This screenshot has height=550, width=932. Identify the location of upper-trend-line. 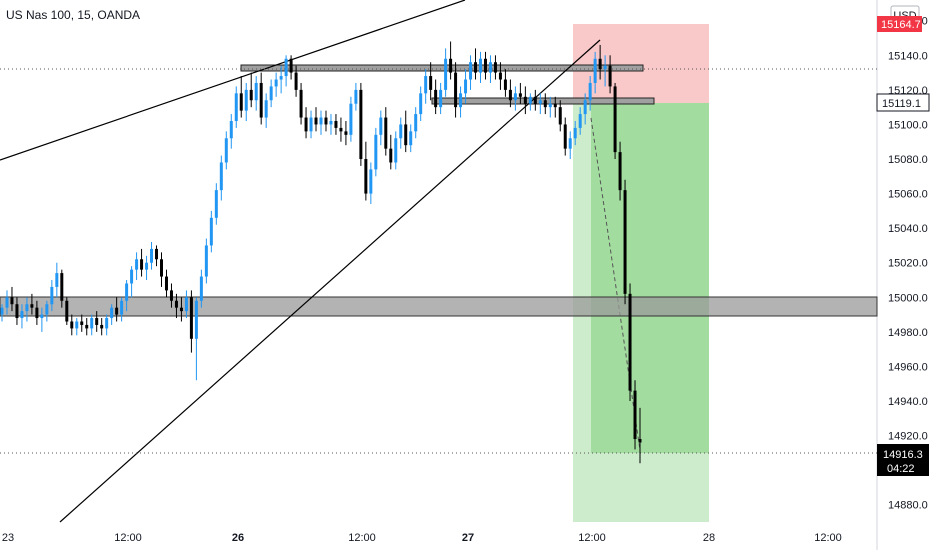
(233, 80).